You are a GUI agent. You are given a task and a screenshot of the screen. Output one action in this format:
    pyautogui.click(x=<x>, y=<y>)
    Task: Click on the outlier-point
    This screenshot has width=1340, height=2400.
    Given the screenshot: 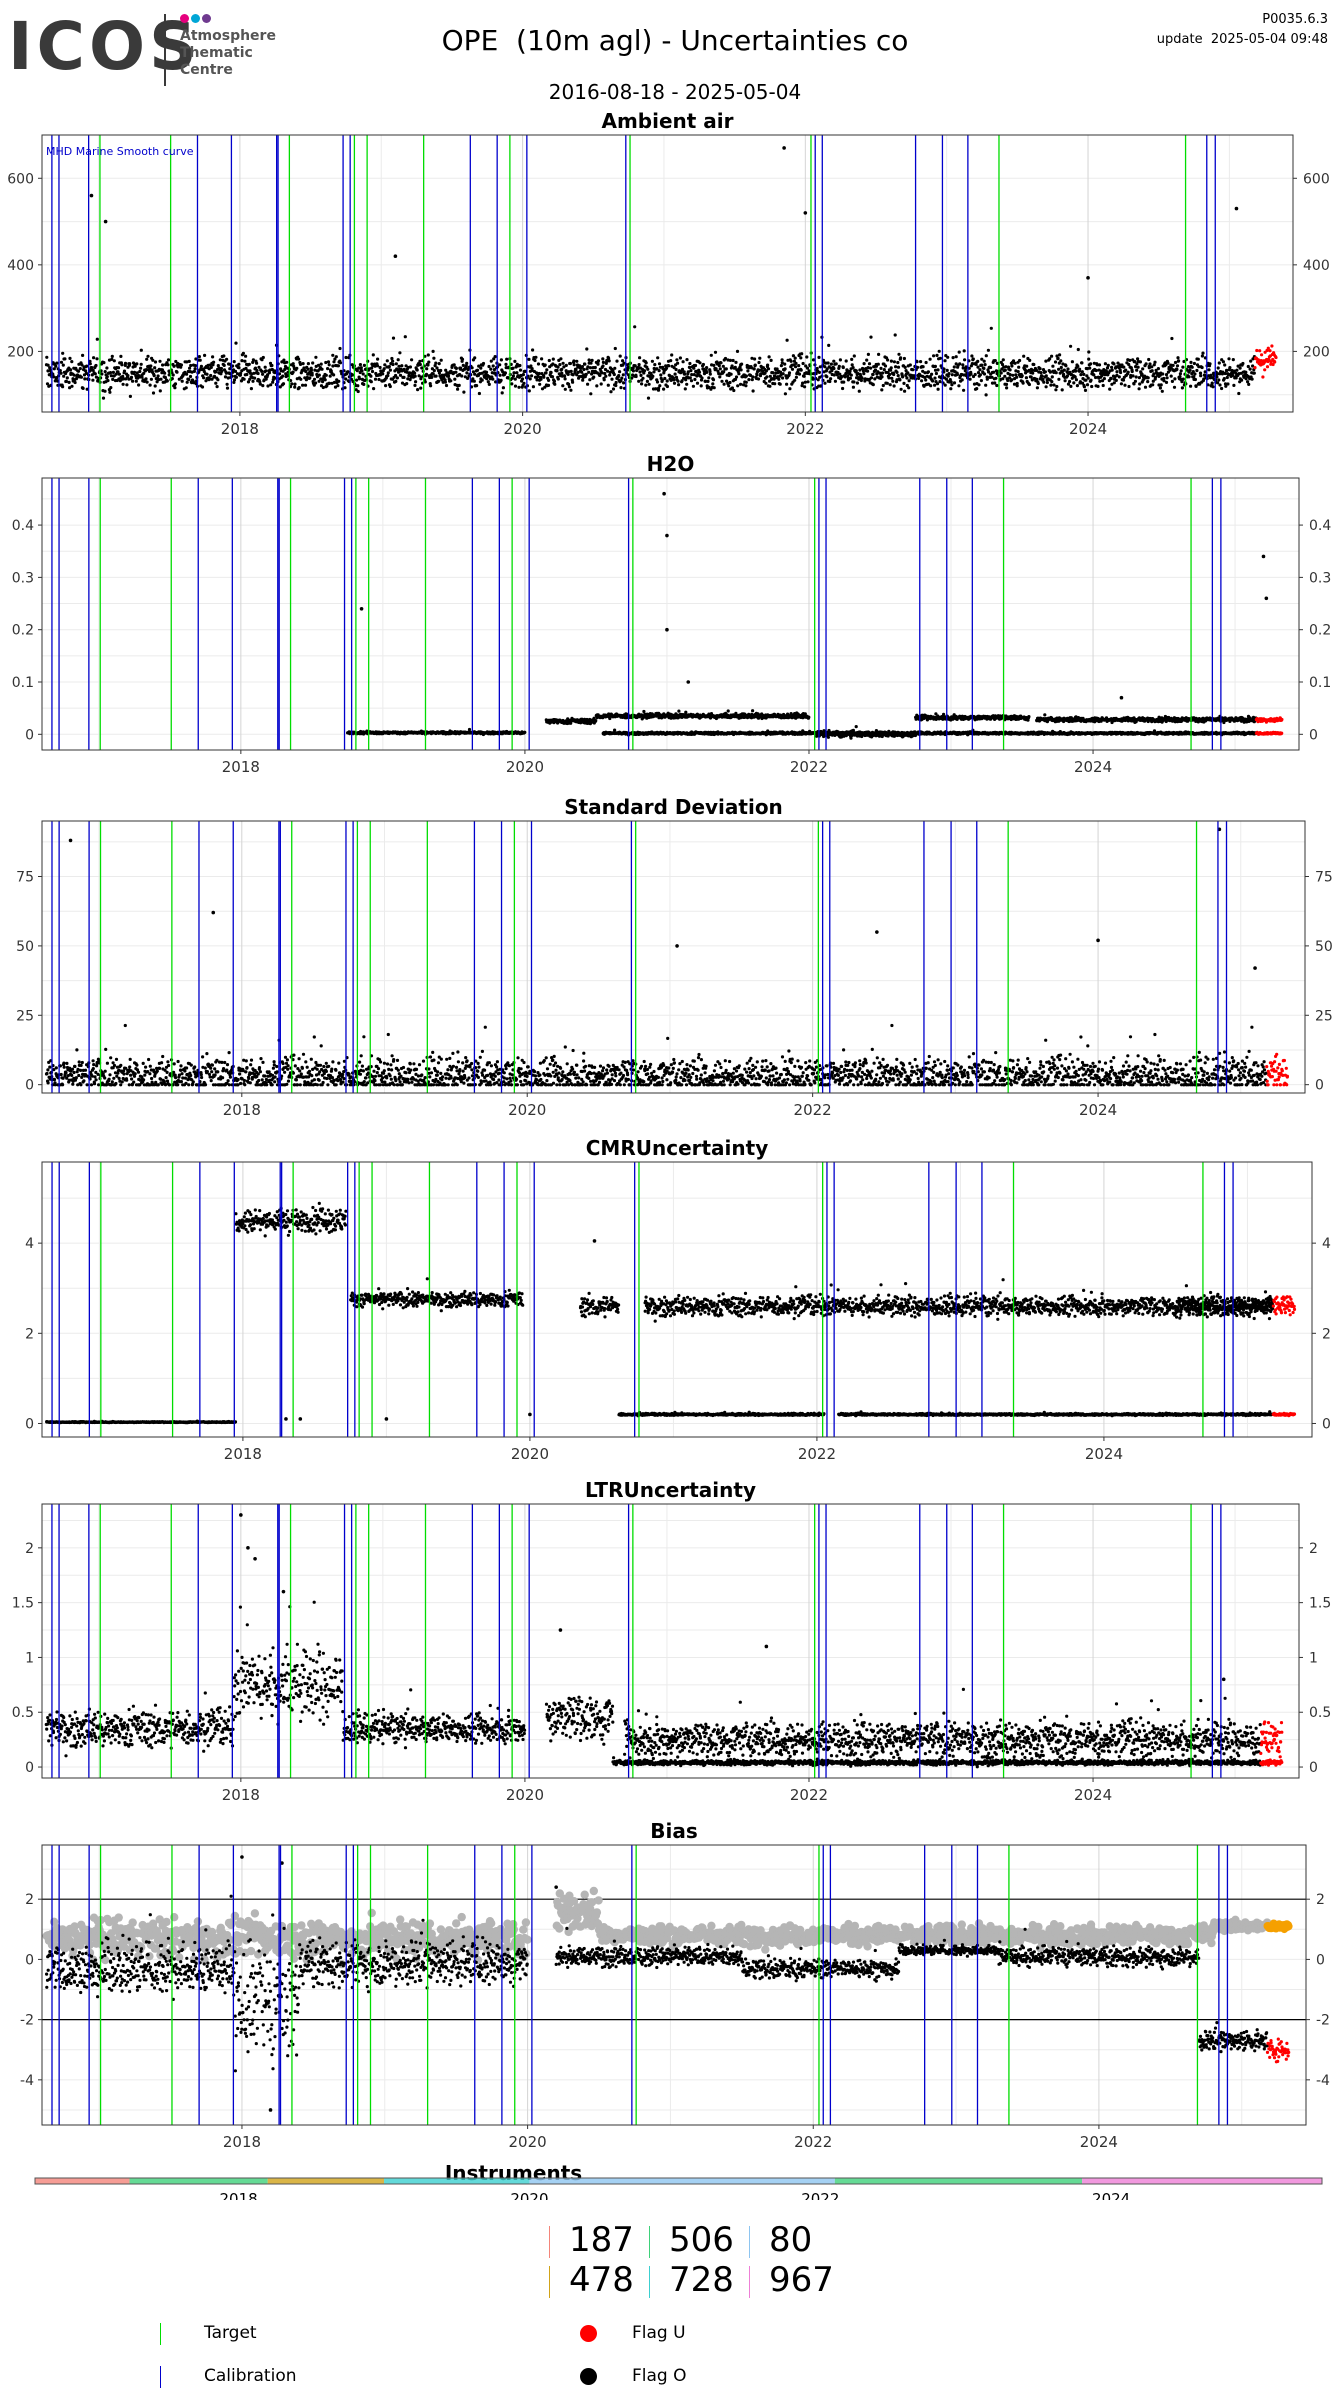 What is the action you would take?
    pyautogui.click(x=1236, y=208)
    